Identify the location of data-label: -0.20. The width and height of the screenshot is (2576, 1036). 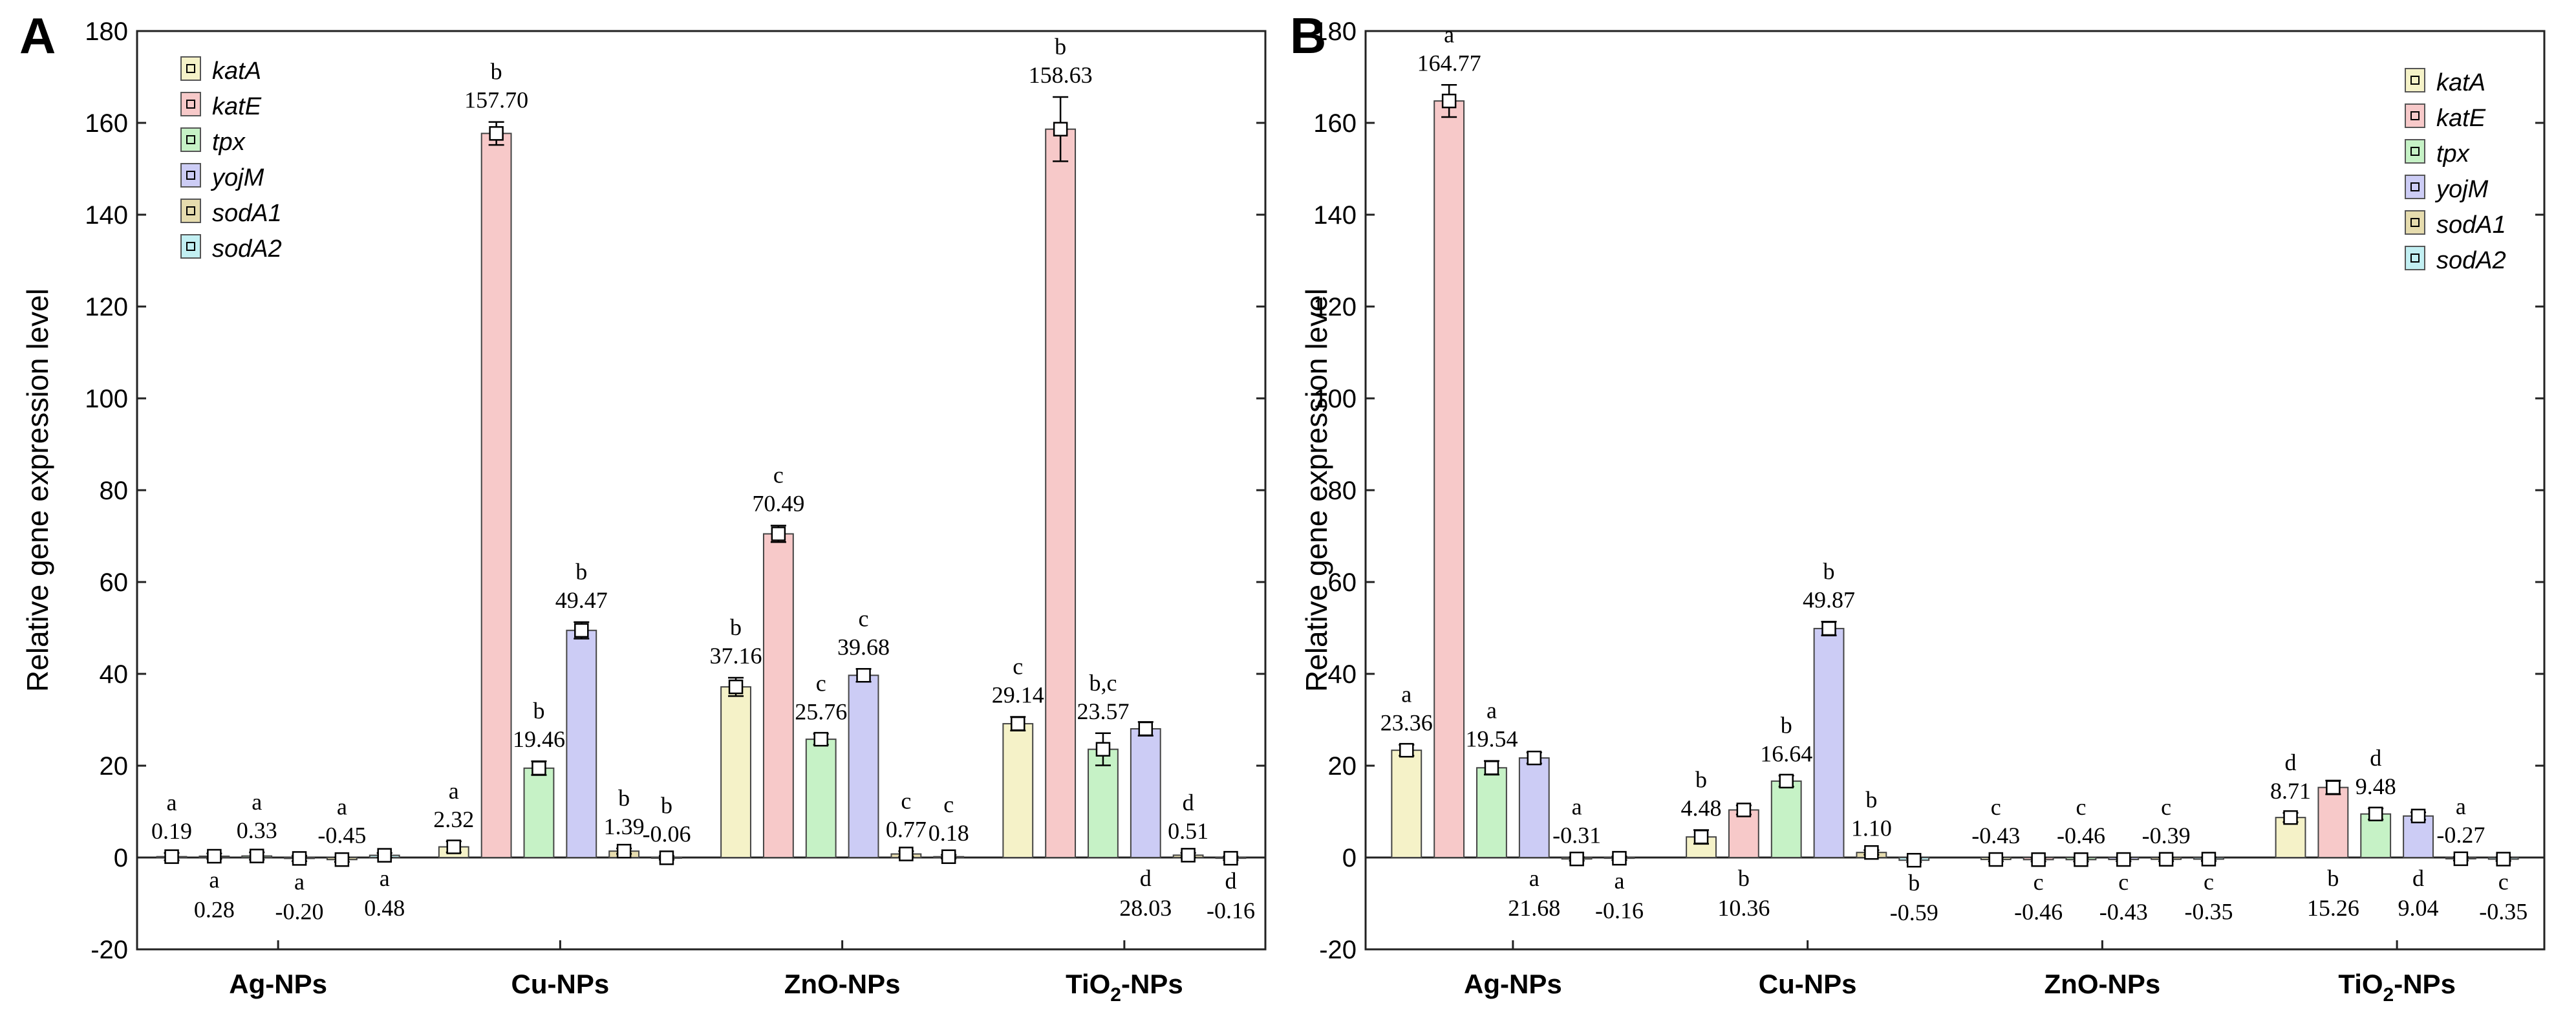
(299, 912).